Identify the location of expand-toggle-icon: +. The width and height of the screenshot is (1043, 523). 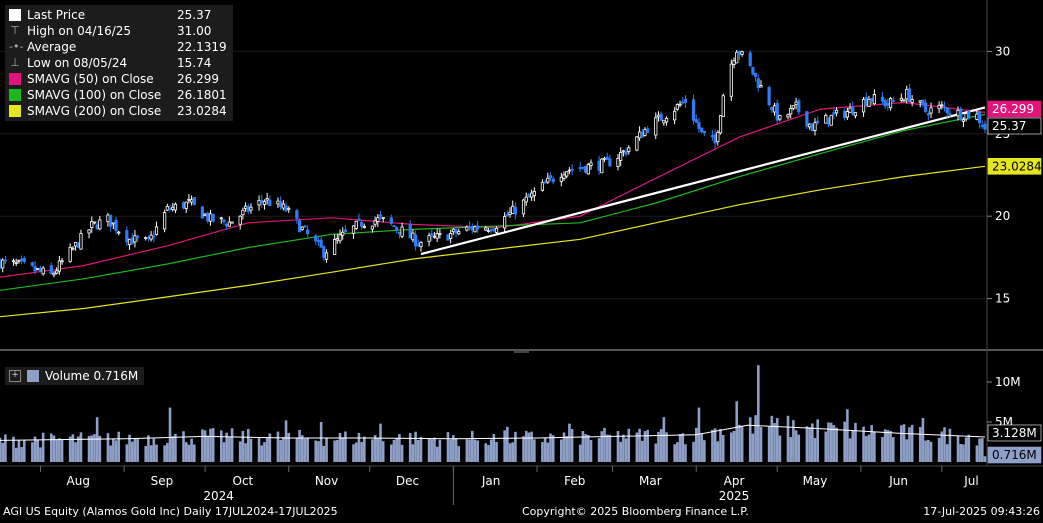
(15, 376).